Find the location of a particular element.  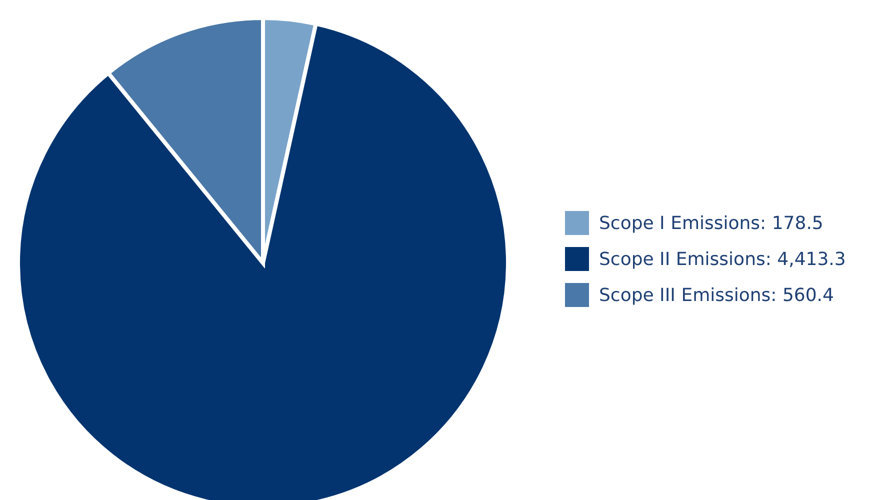

legend-label: Scope I Emissions: 178.5 is located at coordinates (711, 223).